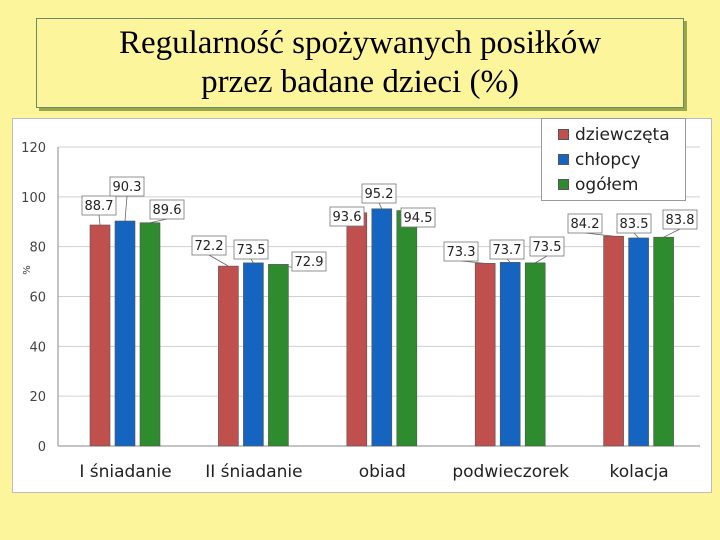 The height and width of the screenshot is (540, 720). I want to click on title-line-2: przez badane dzieci (%), so click(360, 82).